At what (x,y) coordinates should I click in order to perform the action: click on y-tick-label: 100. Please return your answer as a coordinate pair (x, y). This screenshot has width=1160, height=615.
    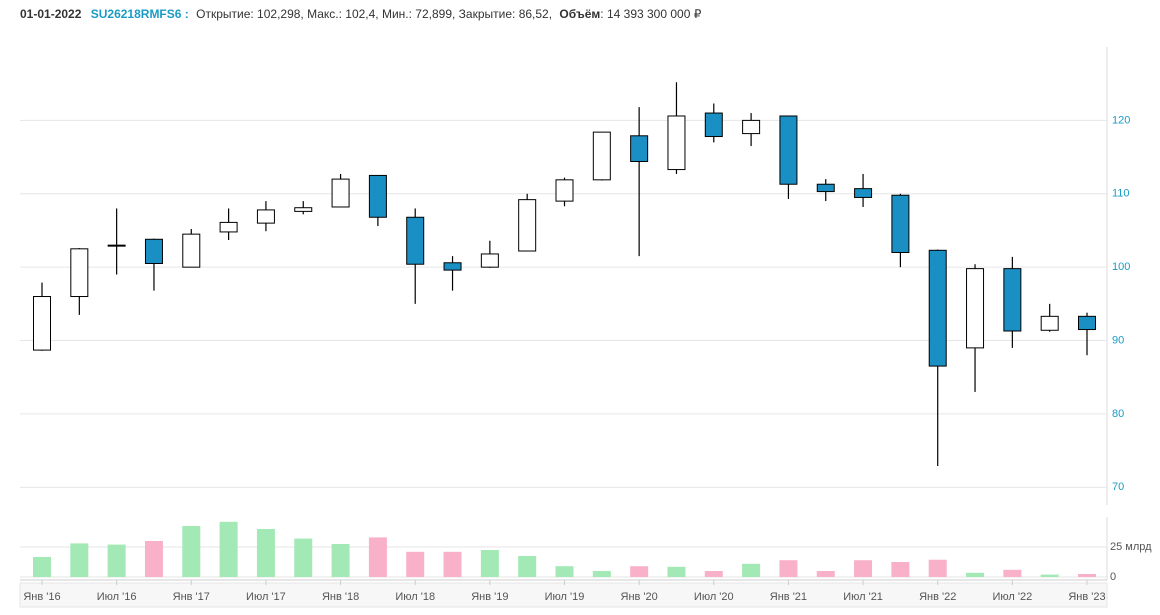
    Looking at the image, I should click on (1121, 267).